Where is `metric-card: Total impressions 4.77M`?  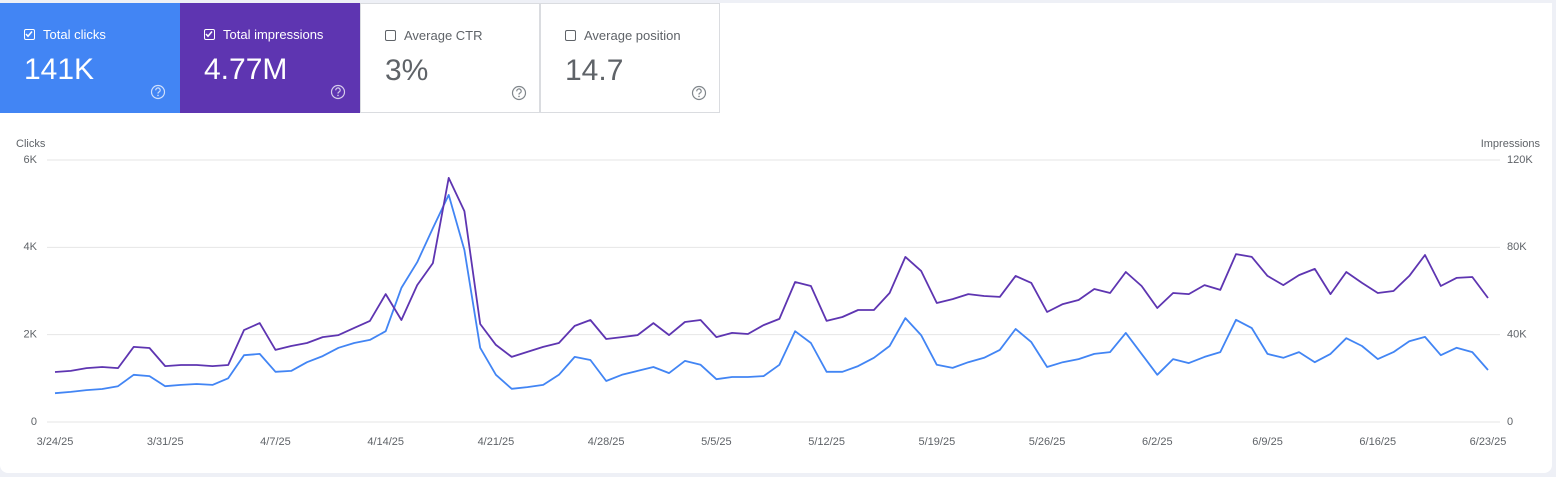 metric-card: Total impressions 4.77M is located at coordinates (270, 58).